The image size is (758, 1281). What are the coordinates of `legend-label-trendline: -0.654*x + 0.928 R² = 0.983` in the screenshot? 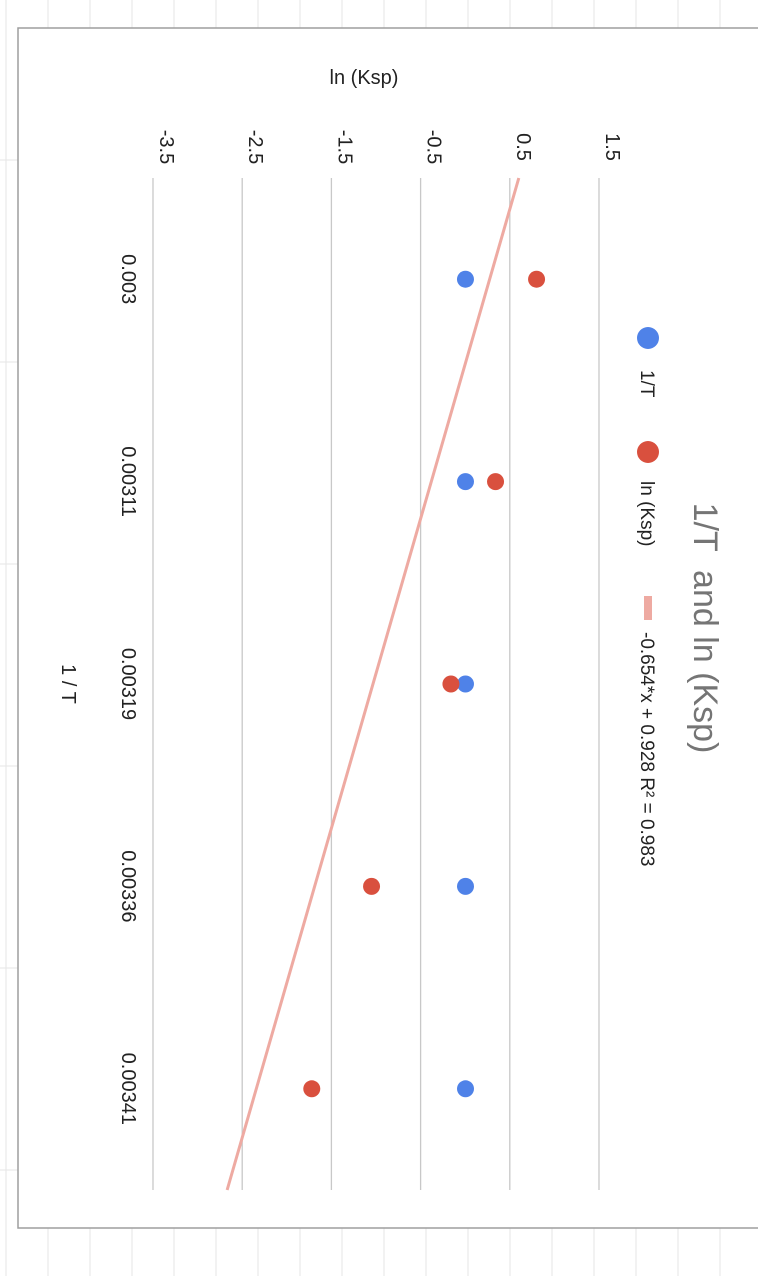 It's located at (646, 749).